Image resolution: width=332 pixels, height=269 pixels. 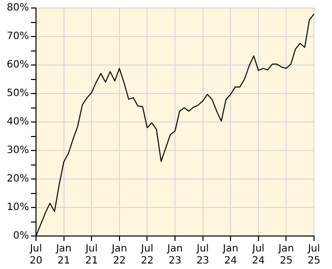 What do you see at coordinates (203, 255) in the screenshot?
I see `x-tick-label: Jul 23` at bounding box center [203, 255].